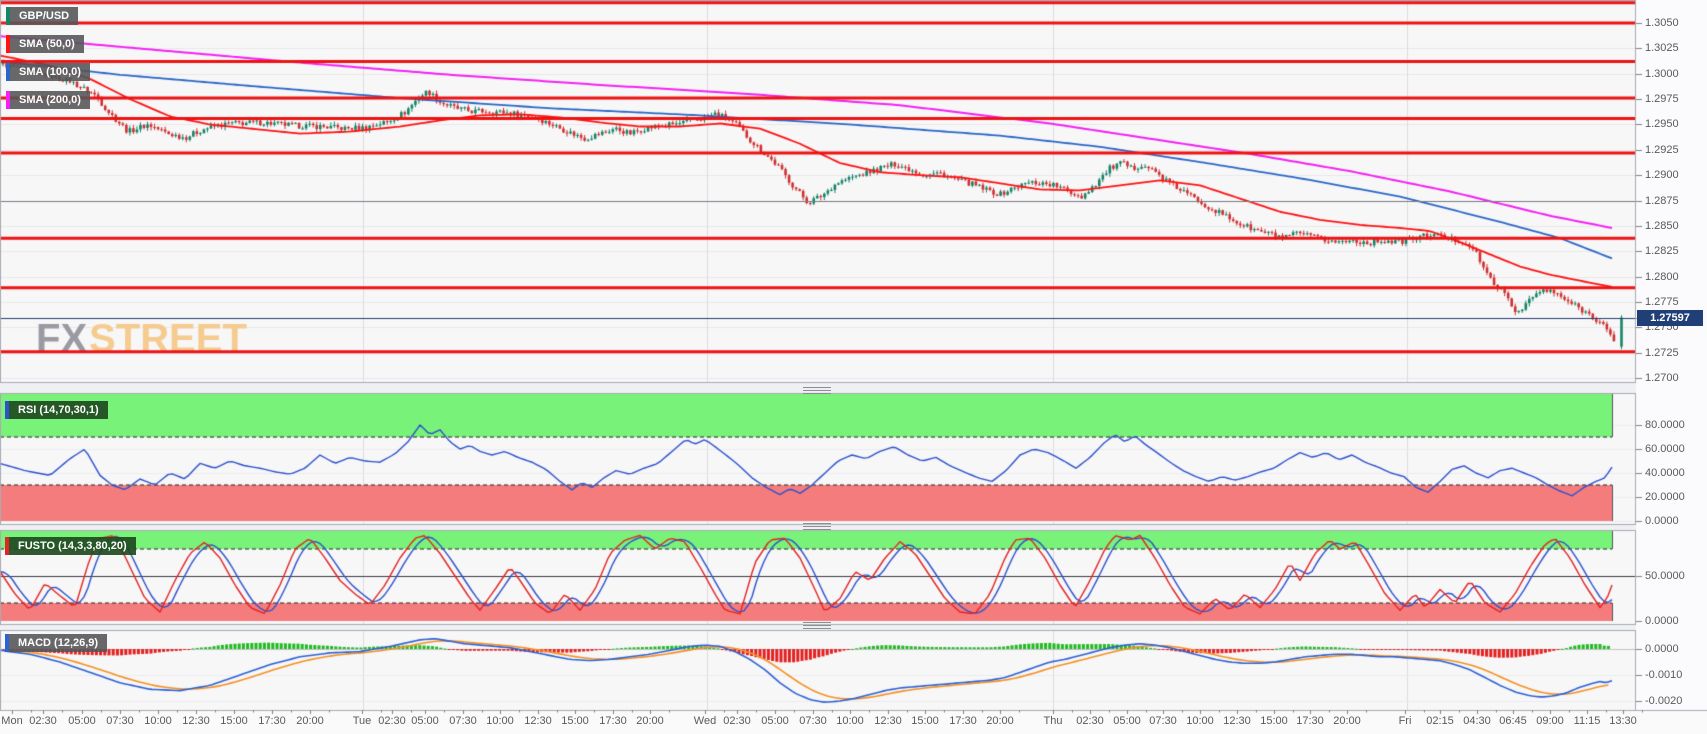  What do you see at coordinates (1665, 449) in the screenshot?
I see `rsi-axis-label: 60.0000` at bounding box center [1665, 449].